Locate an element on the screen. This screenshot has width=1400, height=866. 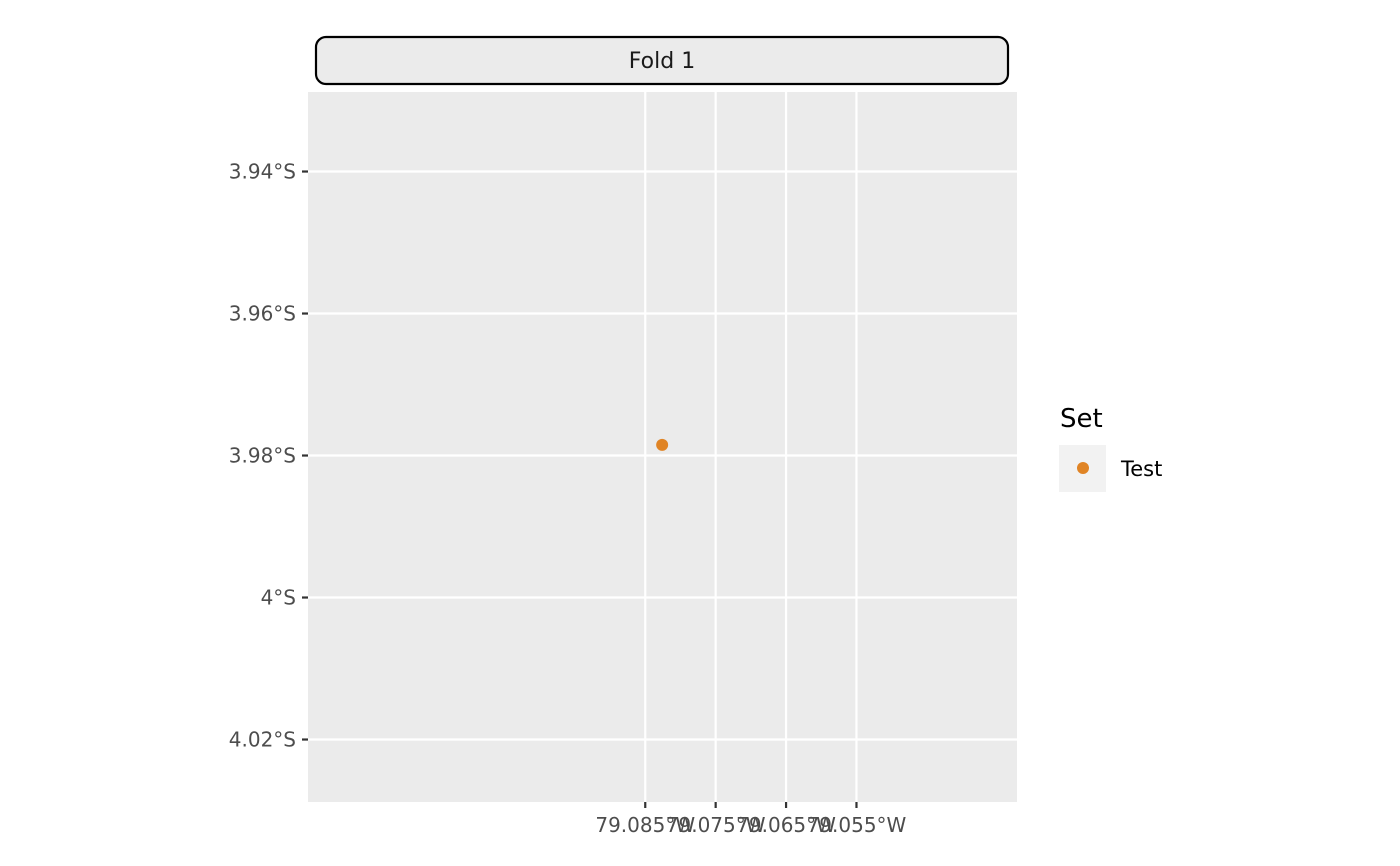
y-tick-label-2: 3.98°S is located at coordinates (262, 456).